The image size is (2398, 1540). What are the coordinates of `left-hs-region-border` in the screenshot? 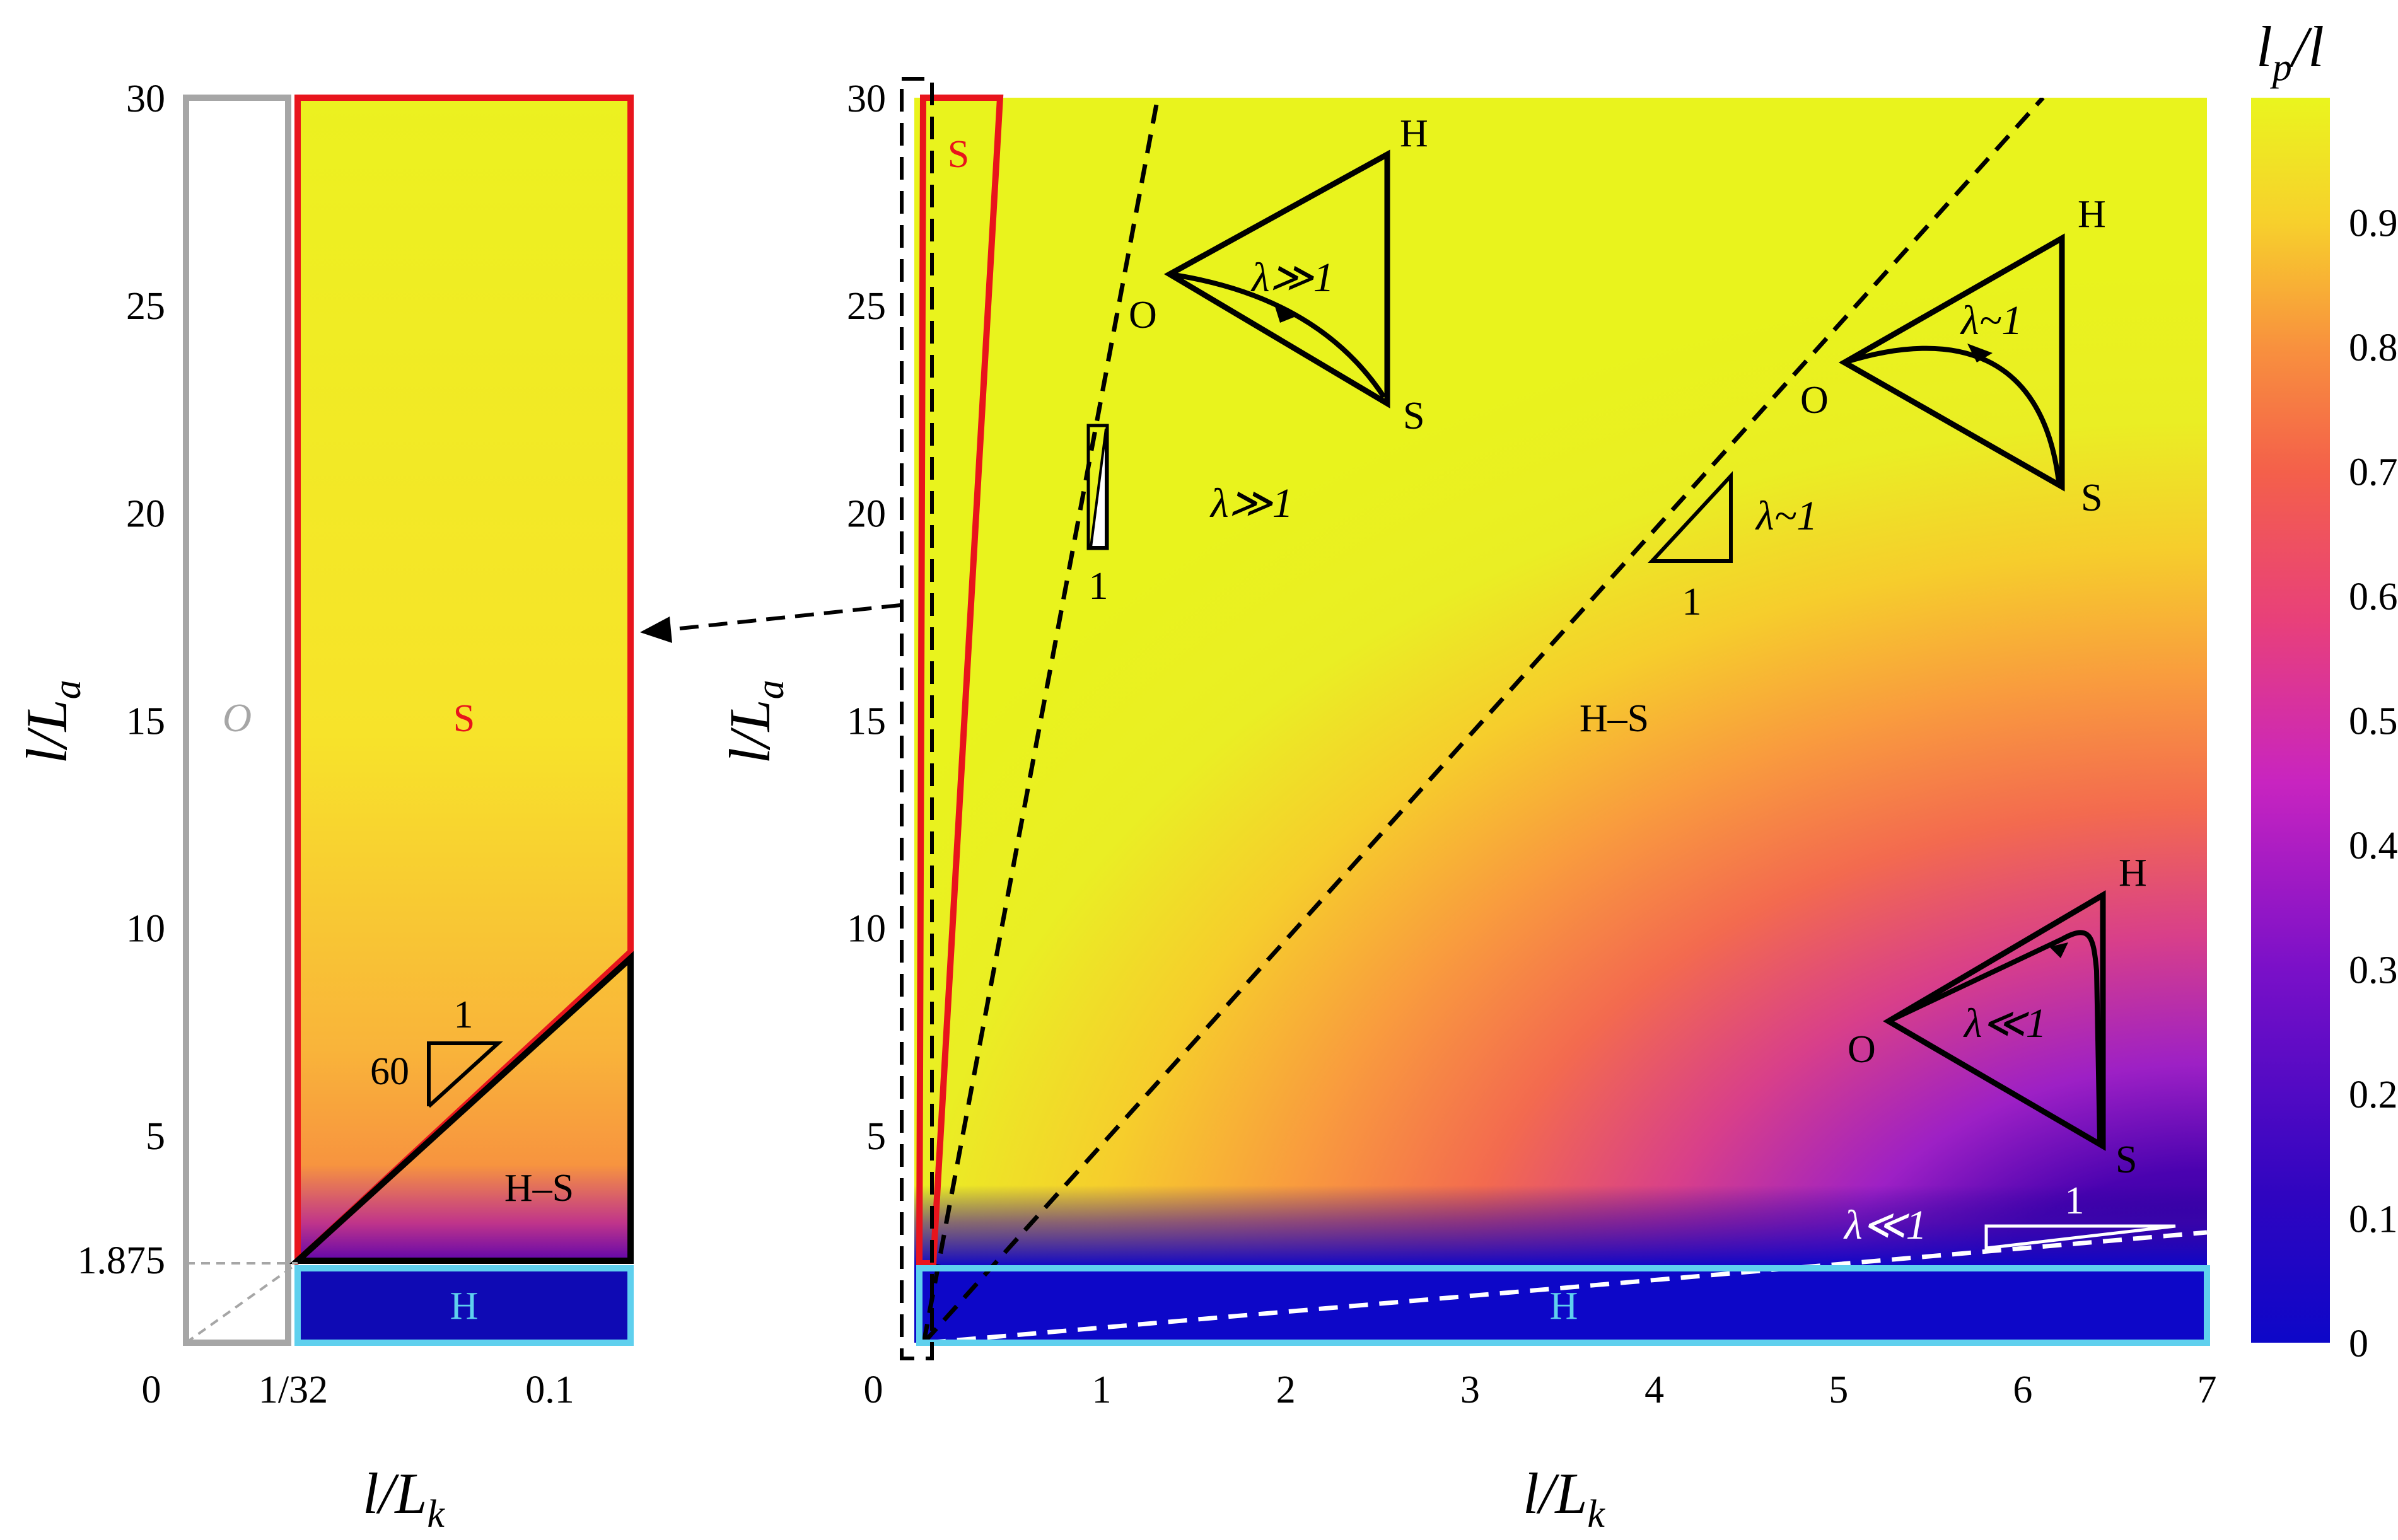 It's located at (462, 1107).